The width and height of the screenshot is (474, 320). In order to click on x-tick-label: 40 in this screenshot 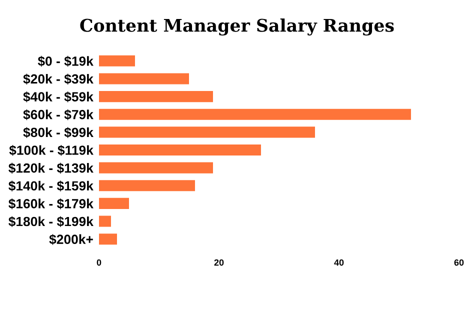, I will do `click(339, 262)`.